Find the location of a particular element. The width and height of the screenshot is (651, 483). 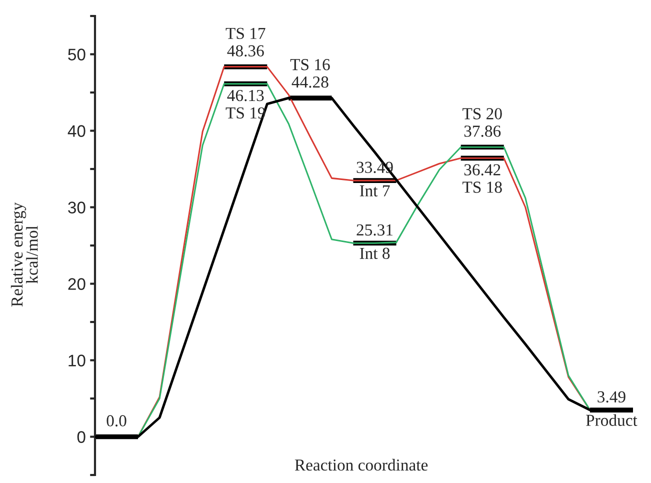

data-label: TS 20 37.86 is located at coordinates (482, 122).